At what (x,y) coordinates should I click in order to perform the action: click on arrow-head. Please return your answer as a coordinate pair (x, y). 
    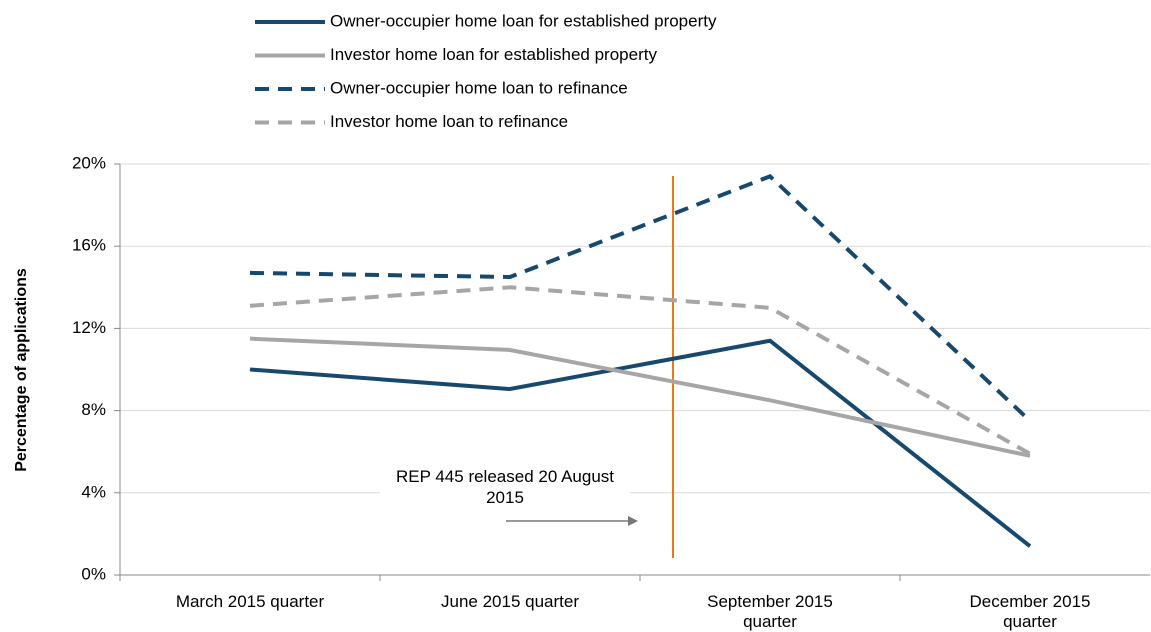
    Looking at the image, I should click on (633, 521).